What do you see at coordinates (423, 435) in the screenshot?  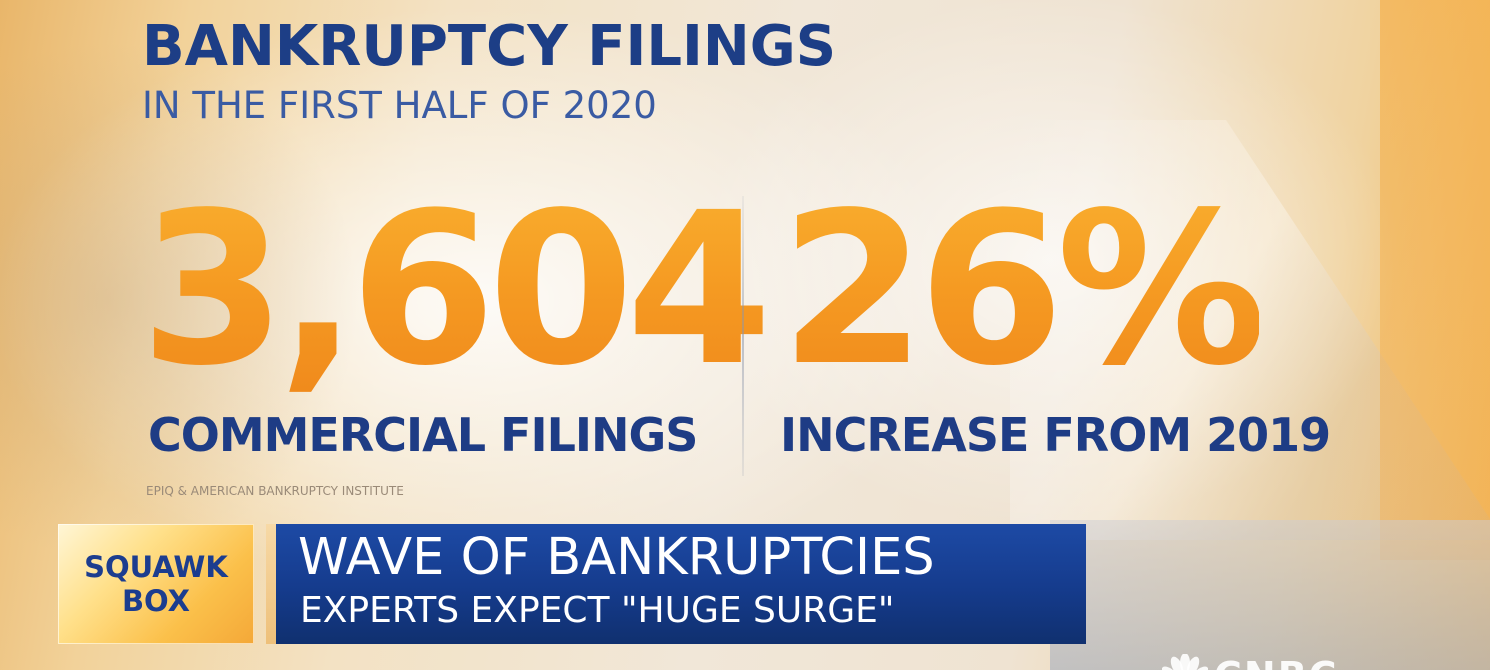 I see `stat-label-filings: COMMERCIAL FILINGS` at bounding box center [423, 435].